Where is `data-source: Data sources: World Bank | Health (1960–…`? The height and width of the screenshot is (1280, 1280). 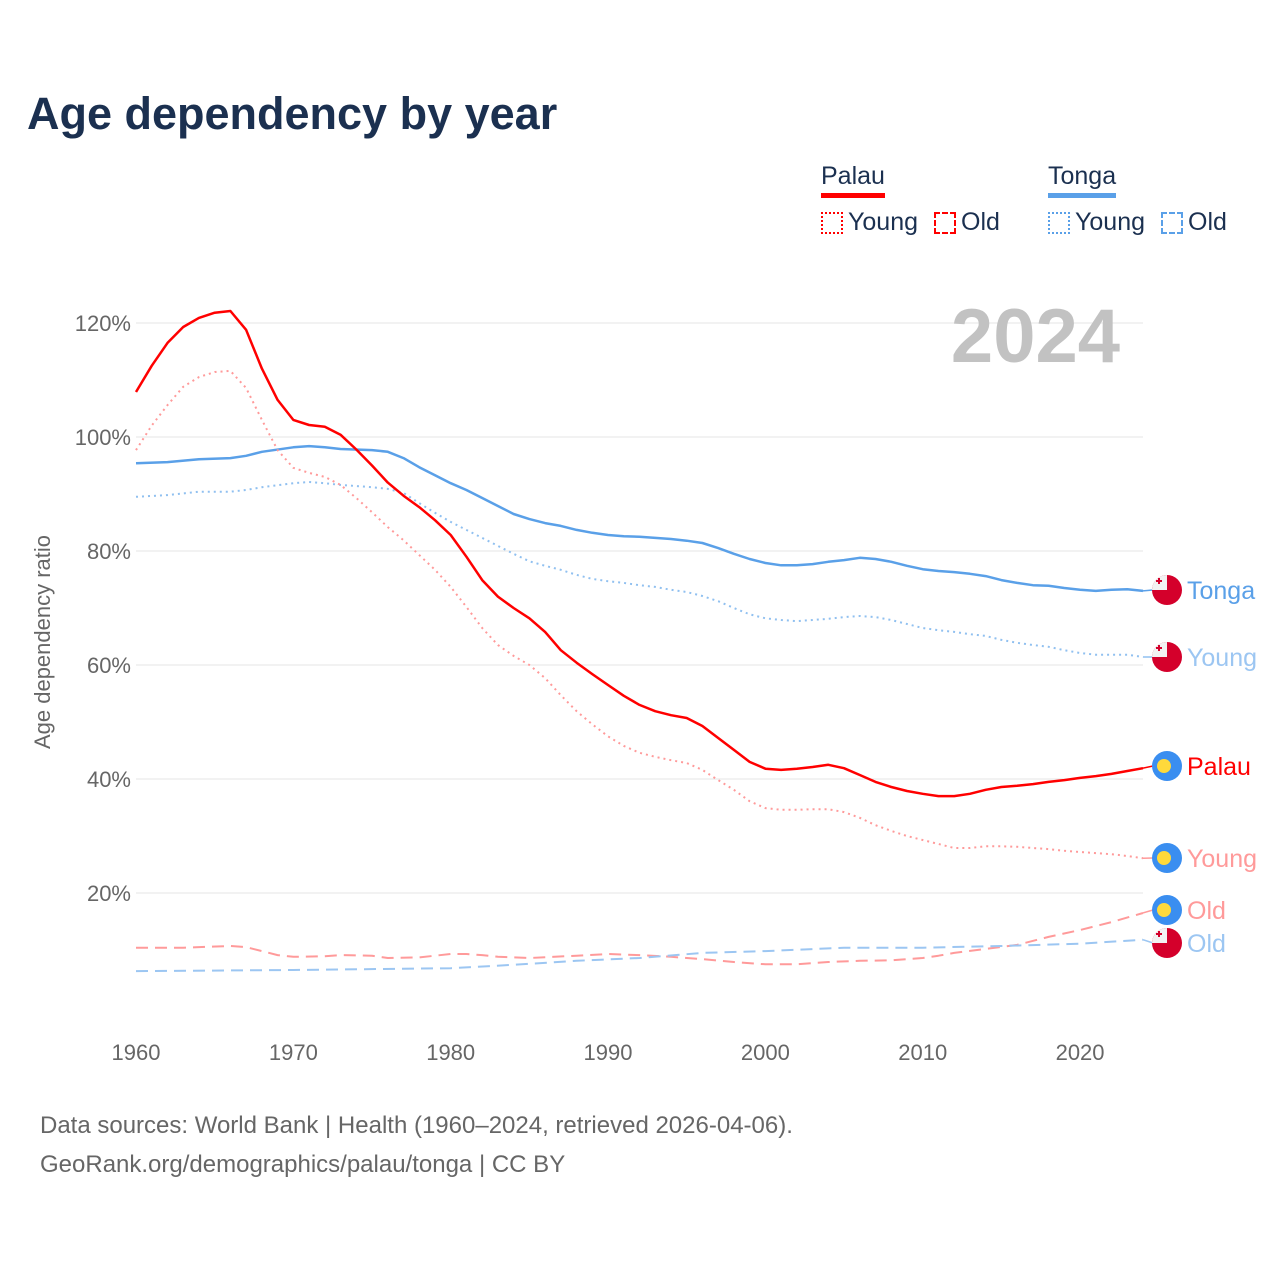
data-source: Data sources: World Bank | Health (1960–… is located at coordinates (416, 1125).